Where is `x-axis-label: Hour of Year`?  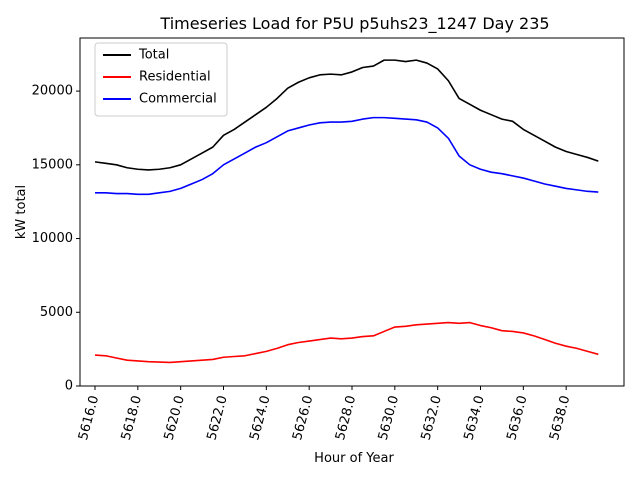 x-axis-label: Hour of Year is located at coordinates (354, 458).